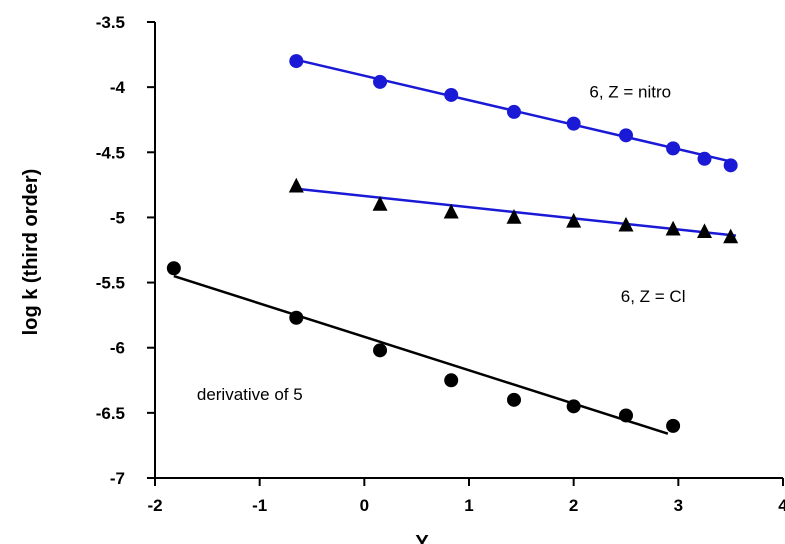 The width and height of the screenshot is (785, 544). I want to click on series-annotation: derivative of 5, so click(250, 394).